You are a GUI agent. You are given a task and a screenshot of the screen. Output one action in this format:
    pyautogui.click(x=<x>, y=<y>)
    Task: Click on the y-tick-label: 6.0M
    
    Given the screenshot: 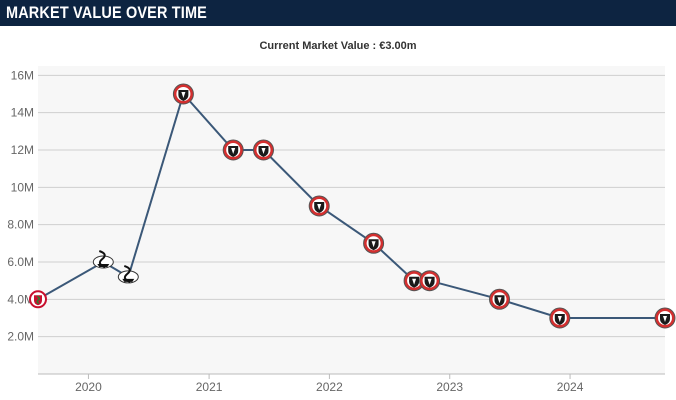 What is the action you would take?
    pyautogui.click(x=20, y=262)
    